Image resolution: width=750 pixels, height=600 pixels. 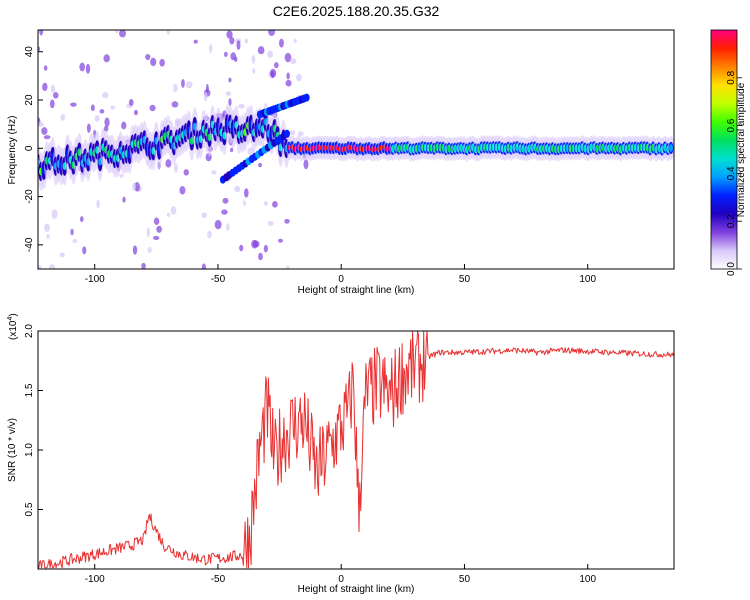 What do you see at coordinates (29, 52) in the screenshot?
I see `spectrogram-y-tick-label: 40` at bounding box center [29, 52].